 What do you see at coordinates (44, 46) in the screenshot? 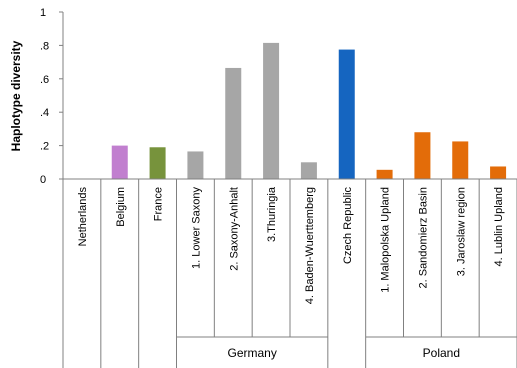
I see `y-tick-label: .8` at bounding box center [44, 46].